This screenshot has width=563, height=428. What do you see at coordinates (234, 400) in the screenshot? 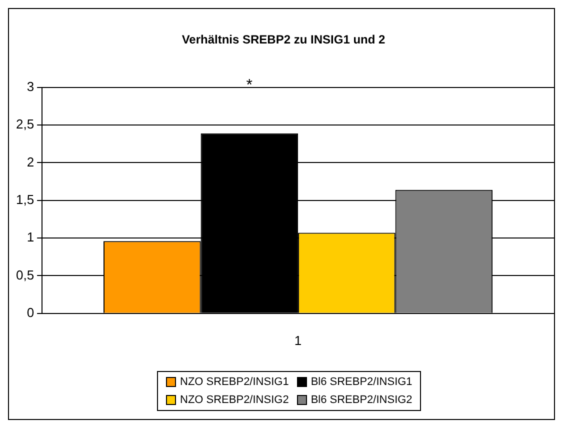
I see `legend-label: NZO SREBP2/INSIG2` at bounding box center [234, 400].